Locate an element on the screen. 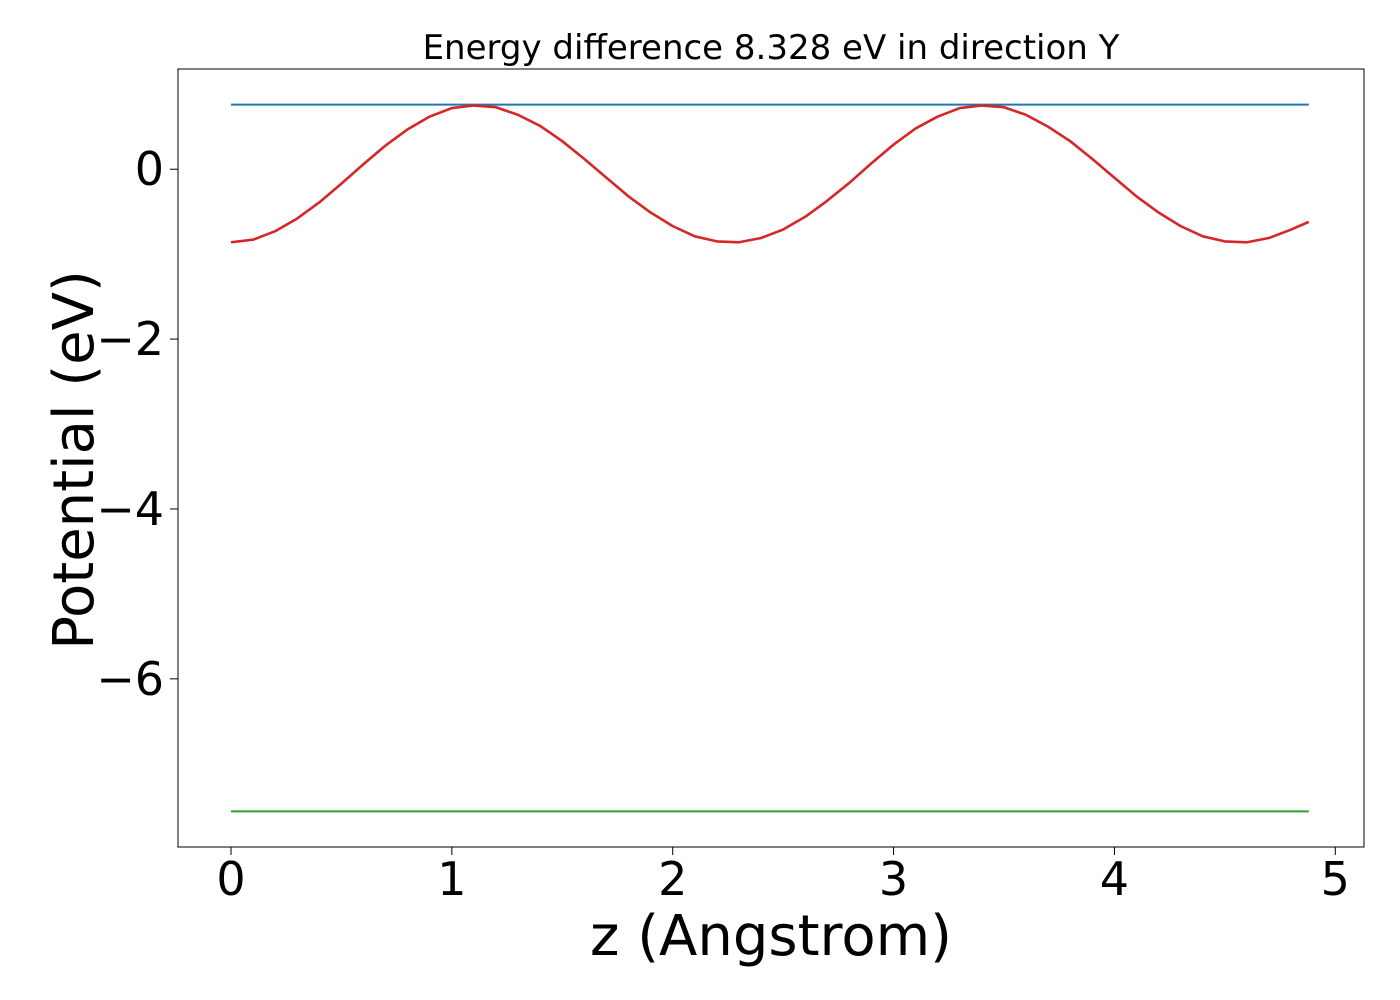  x-tick-label: 2 is located at coordinates (672, 879).